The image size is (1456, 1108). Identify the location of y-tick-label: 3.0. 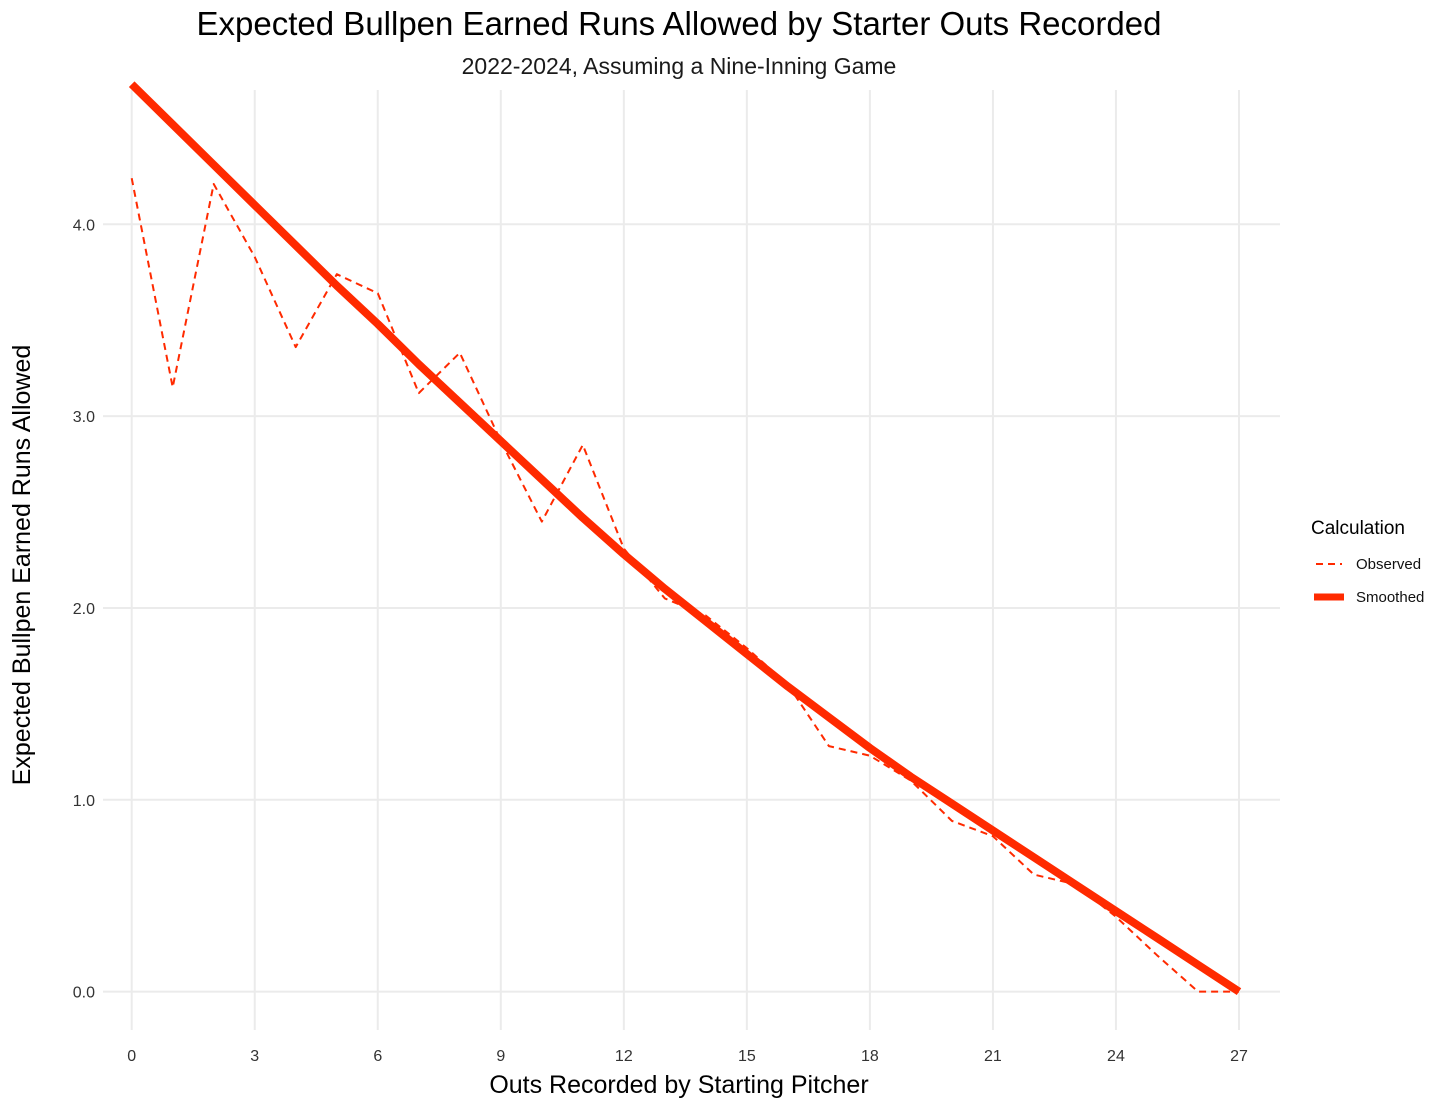
(84, 417).